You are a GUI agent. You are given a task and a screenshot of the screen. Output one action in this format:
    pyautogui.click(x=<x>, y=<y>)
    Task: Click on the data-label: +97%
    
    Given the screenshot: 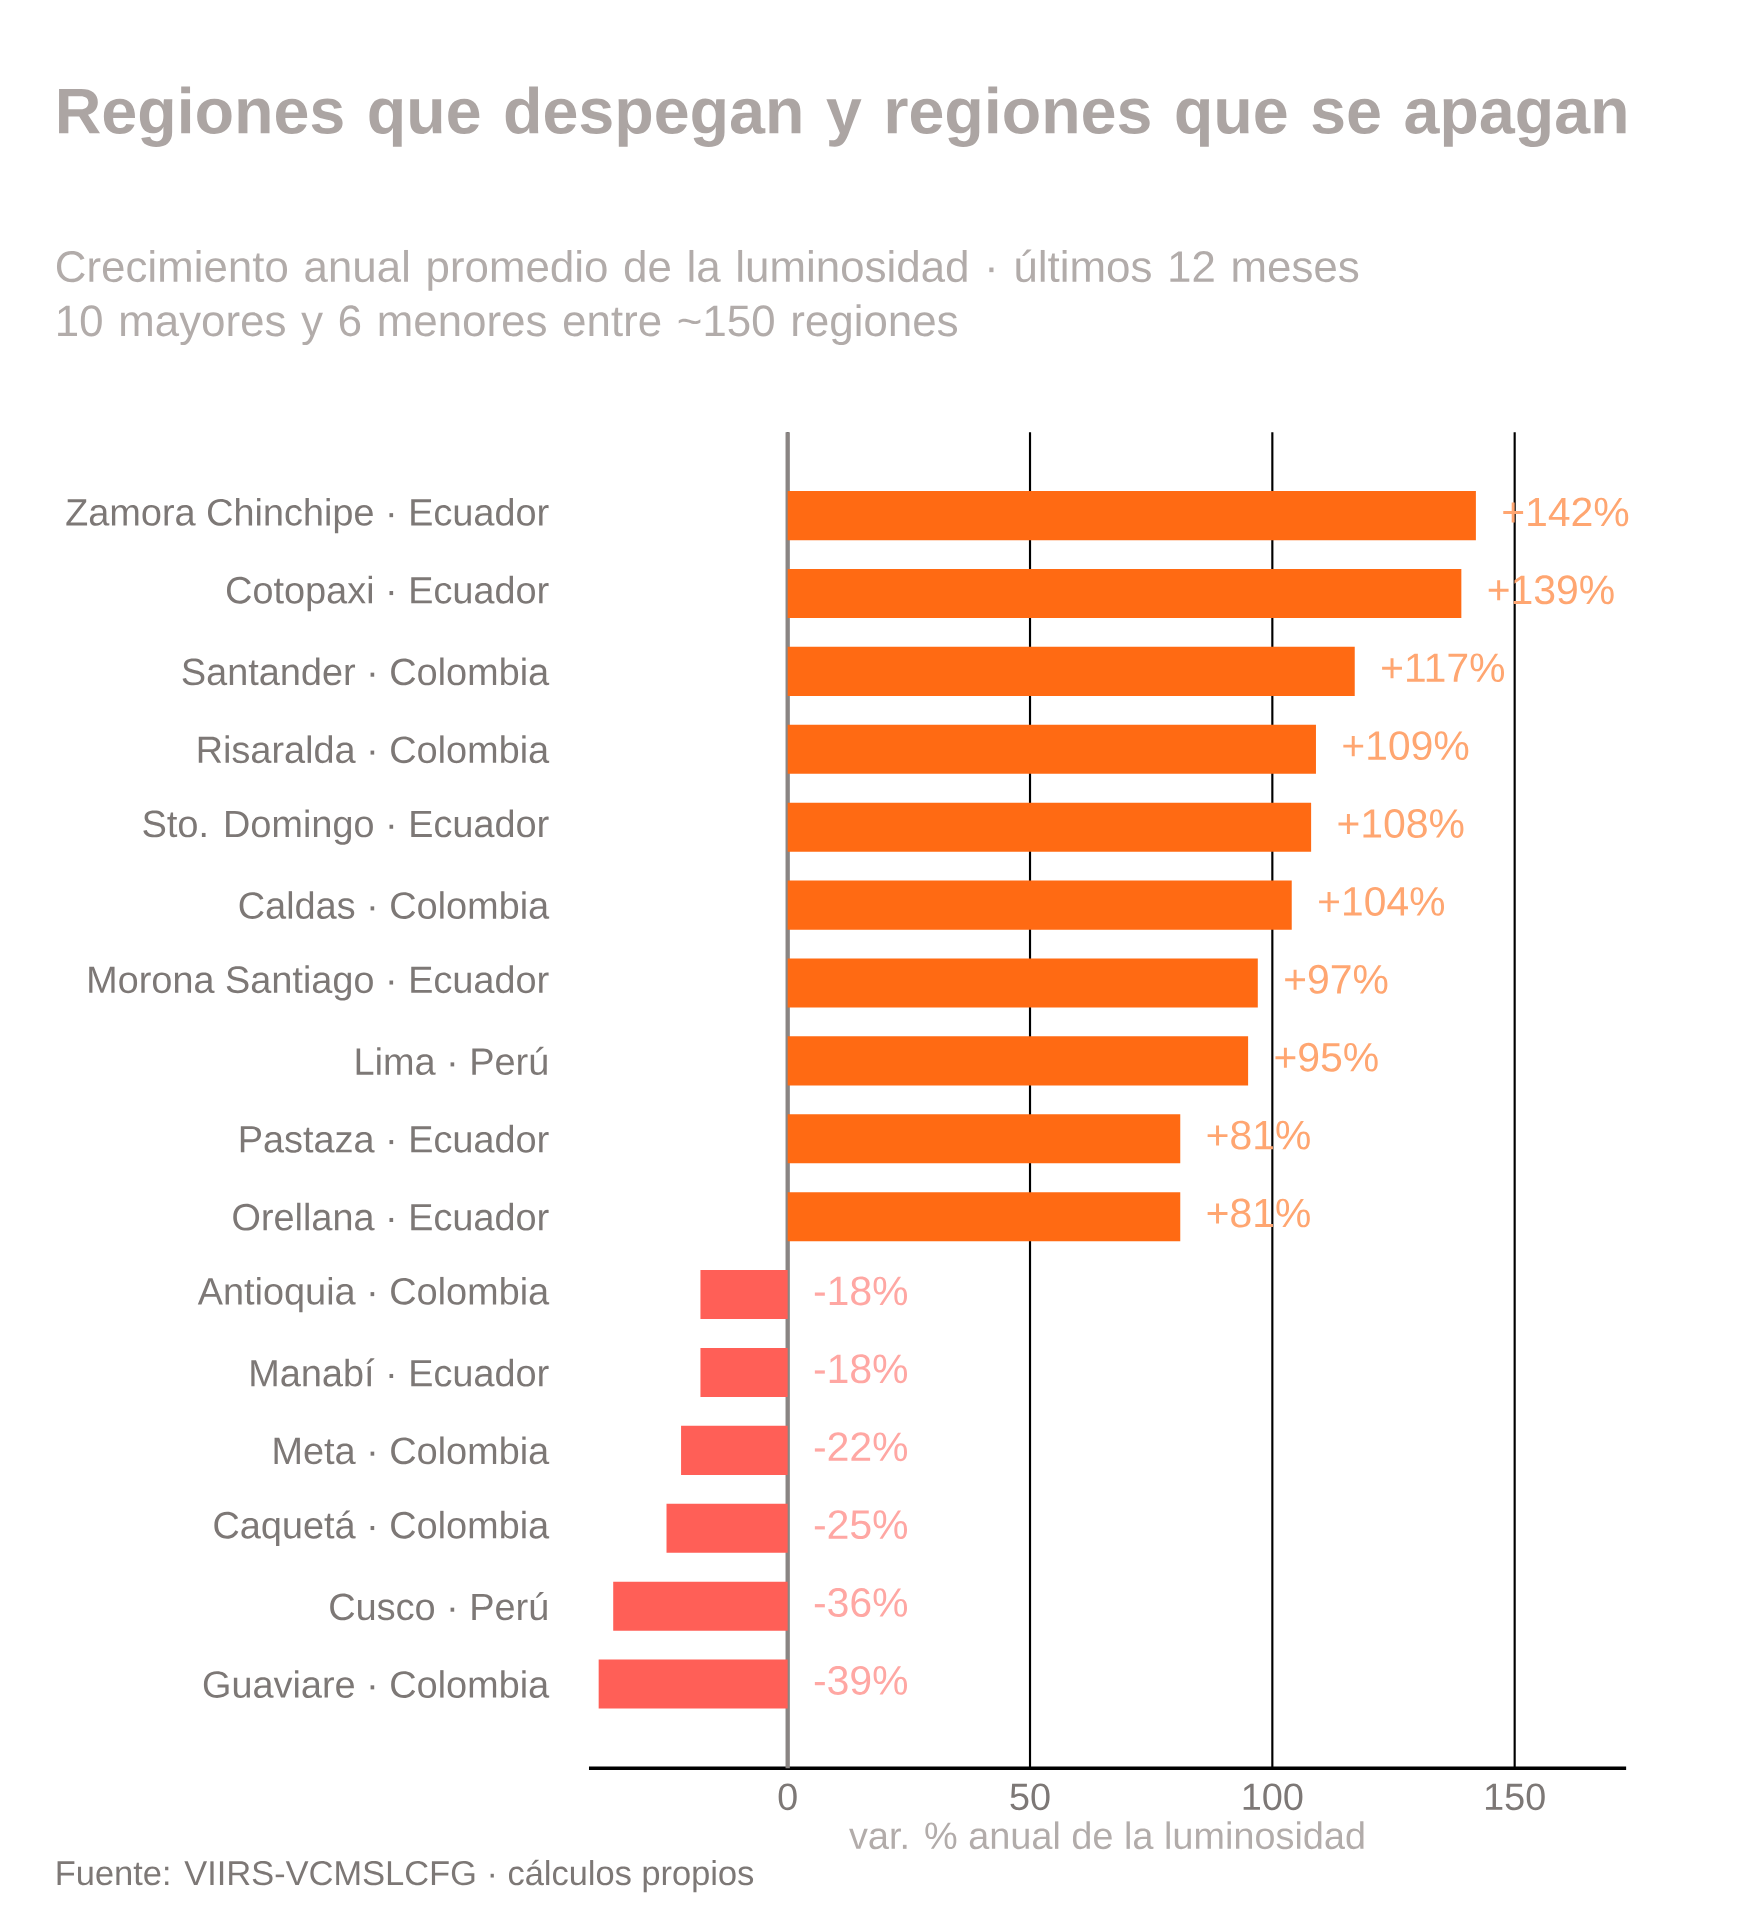 What is the action you would take?
    pyautogui.click(x=1336, y=979)
    